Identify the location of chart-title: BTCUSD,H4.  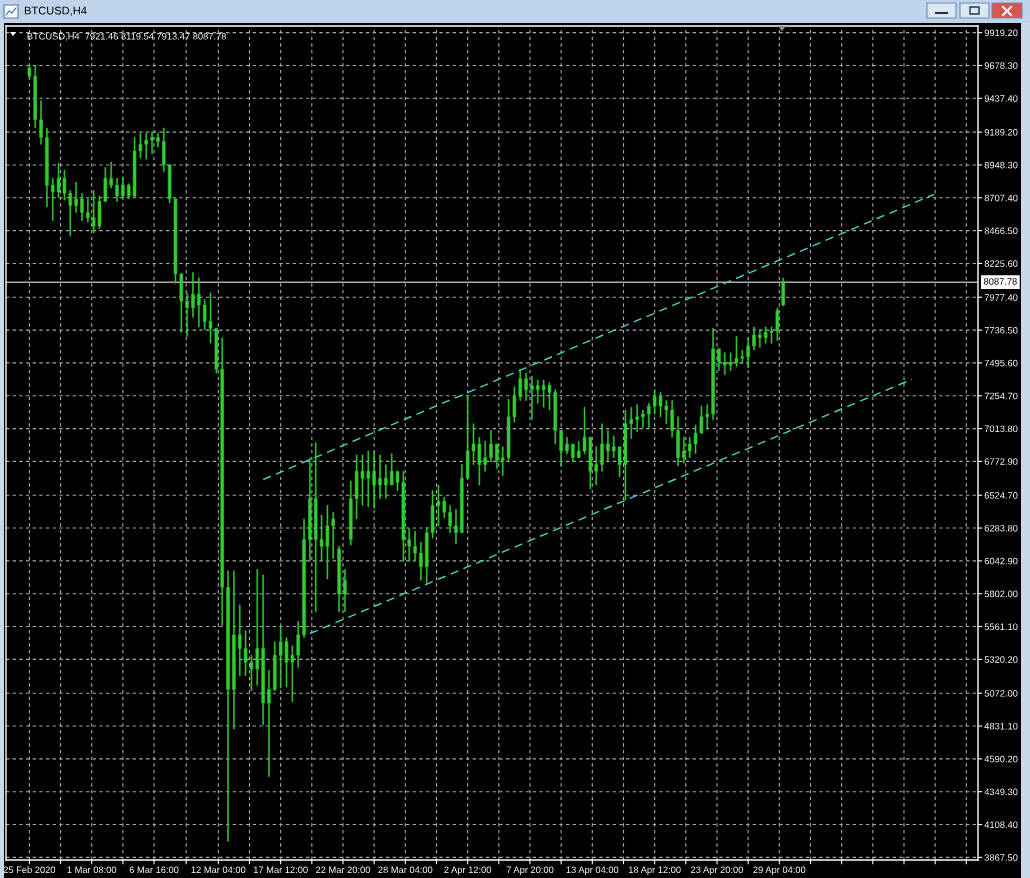
(55, 11).